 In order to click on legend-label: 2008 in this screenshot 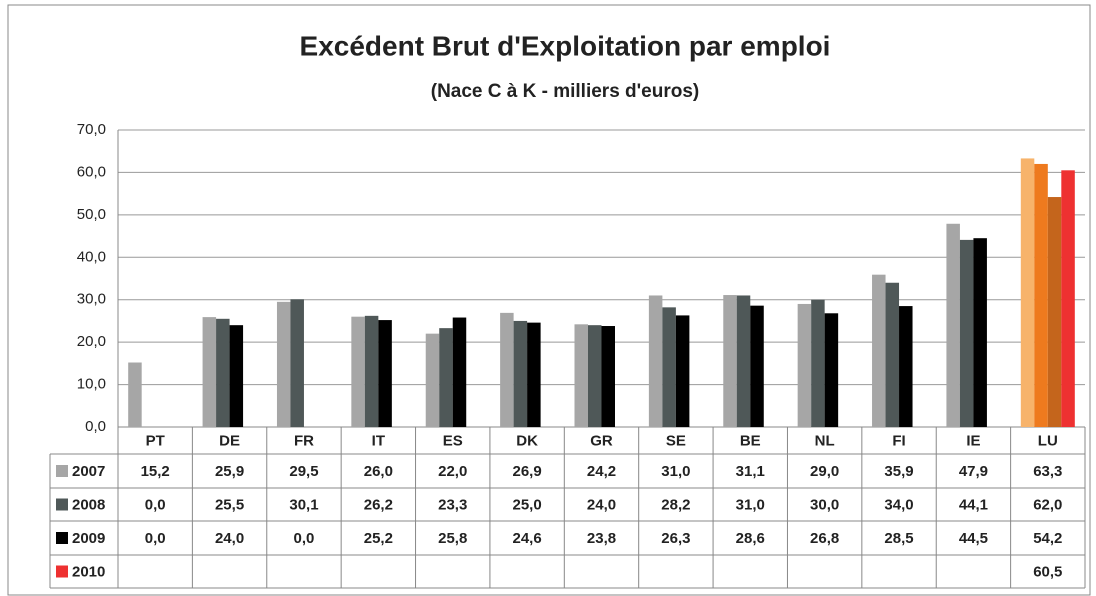, I will do `click(88, 504)`.